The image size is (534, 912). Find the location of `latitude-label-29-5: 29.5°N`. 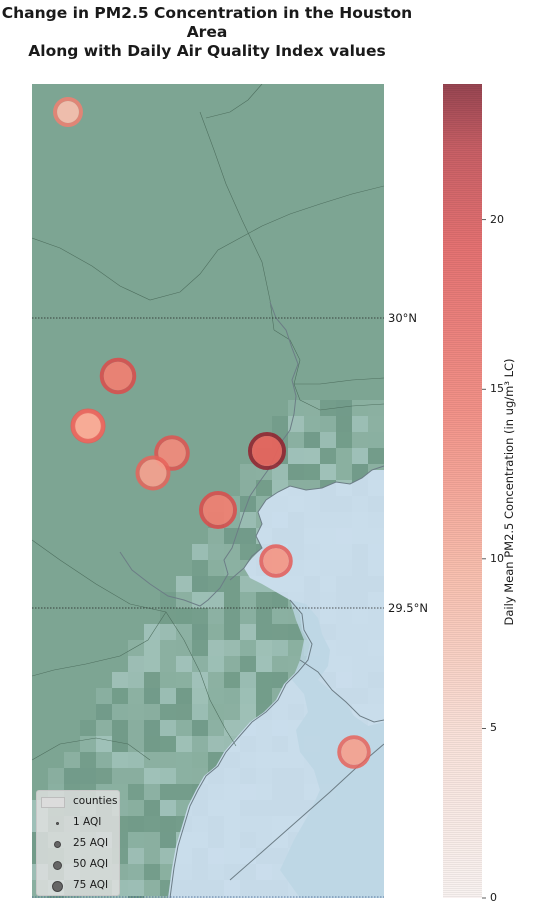

latitude-label-29-5: 29.5°N is located at coordinates (408, 608).